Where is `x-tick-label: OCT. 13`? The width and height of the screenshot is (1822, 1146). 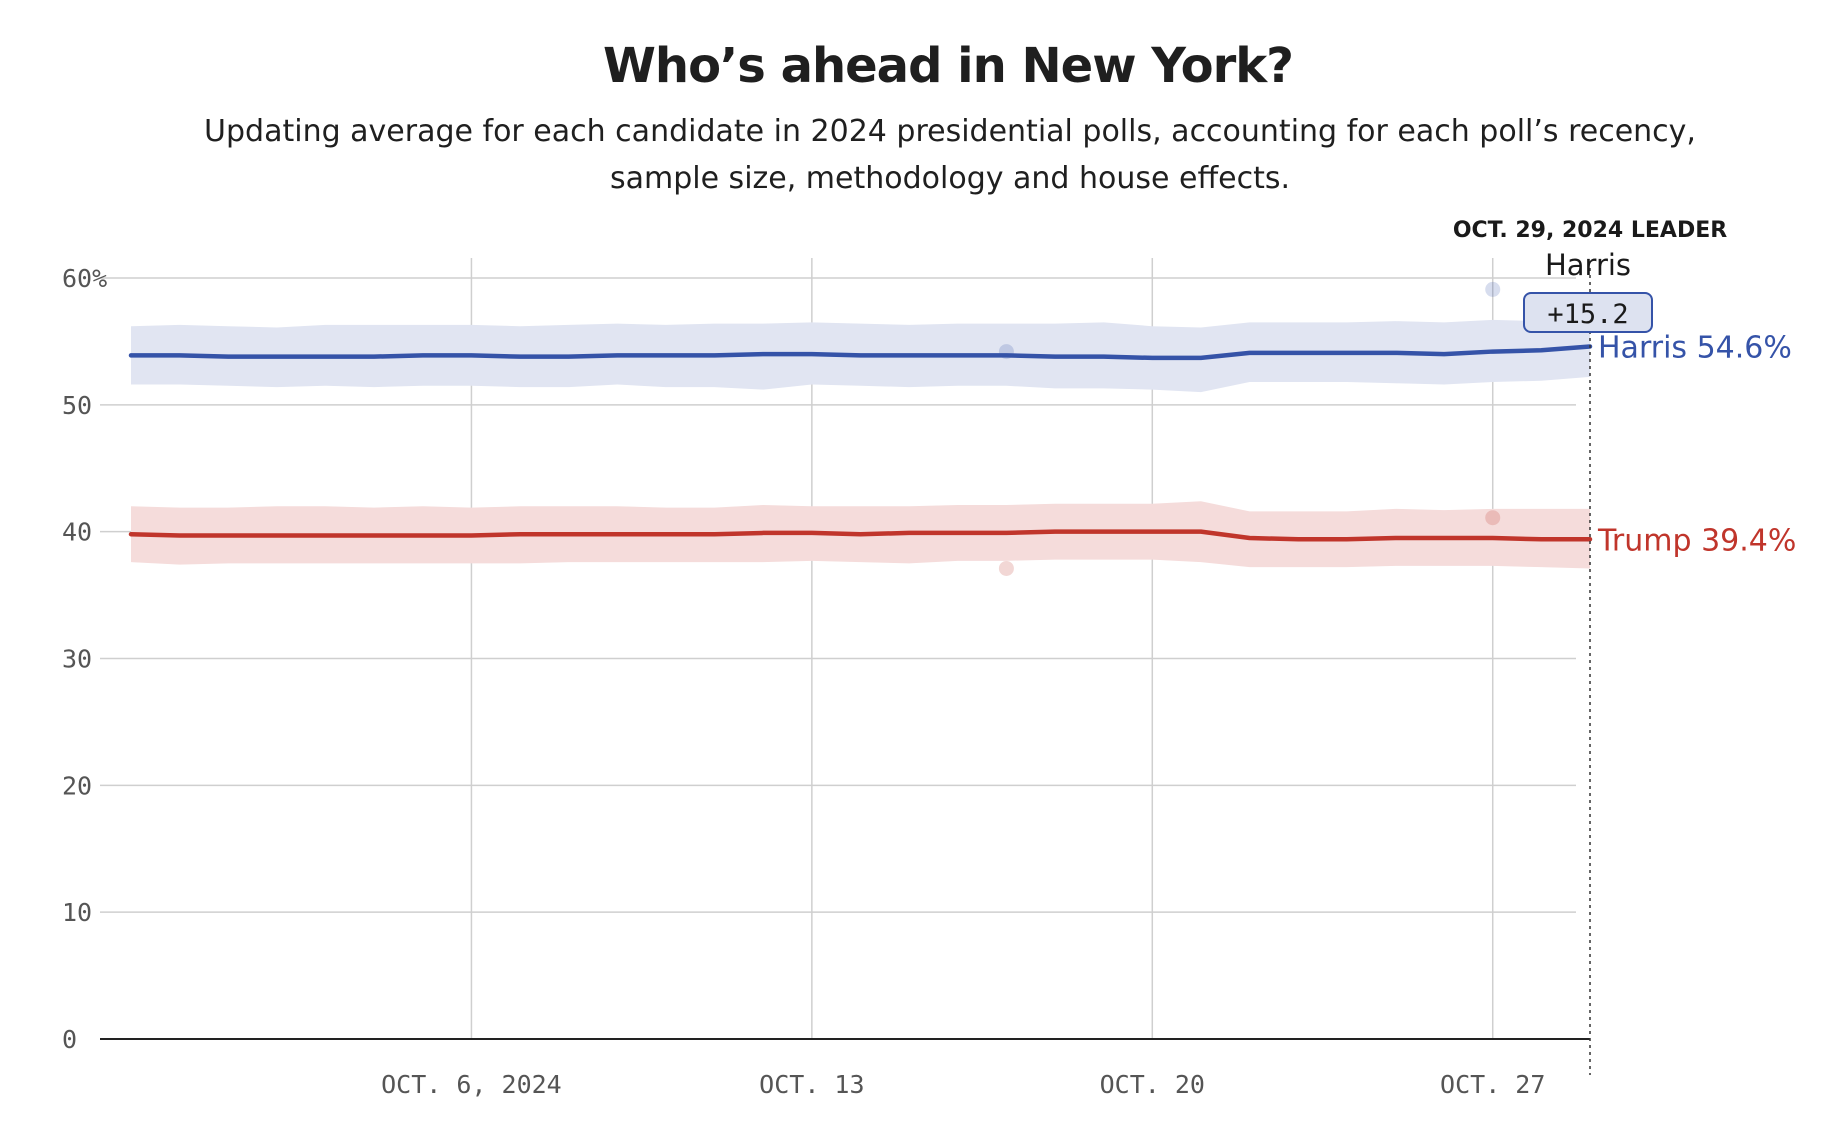
x-tick-label: OCT. 13 is located at coordinates (811, 1084).